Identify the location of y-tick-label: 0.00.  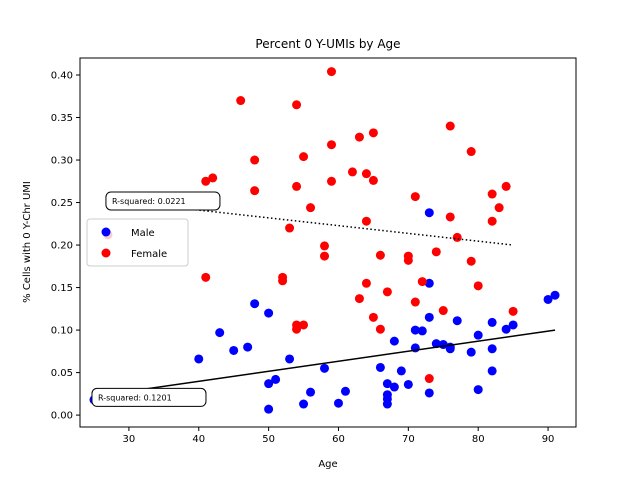
(62, 416).